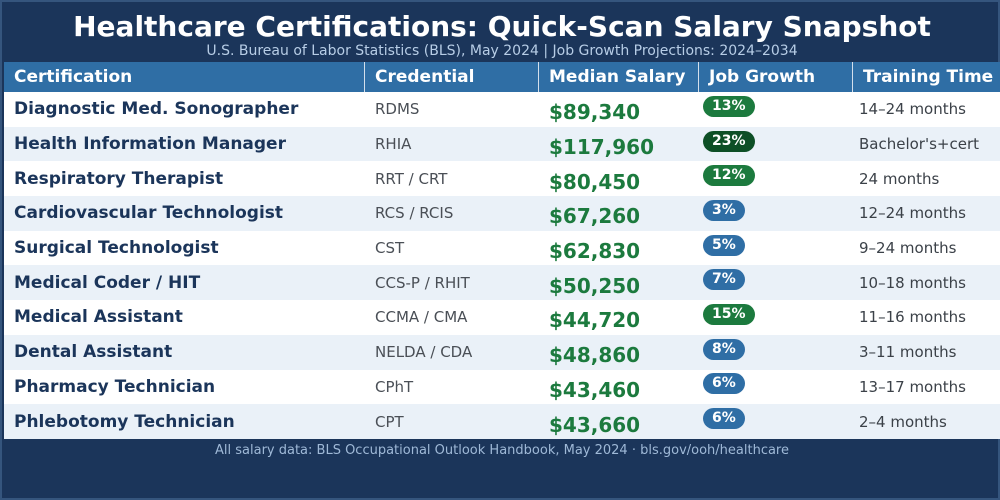 The width and height of the screenshot is (1000, 500). I want to click on cell-certification: Phlebotomy Technician, so click(124, 421).